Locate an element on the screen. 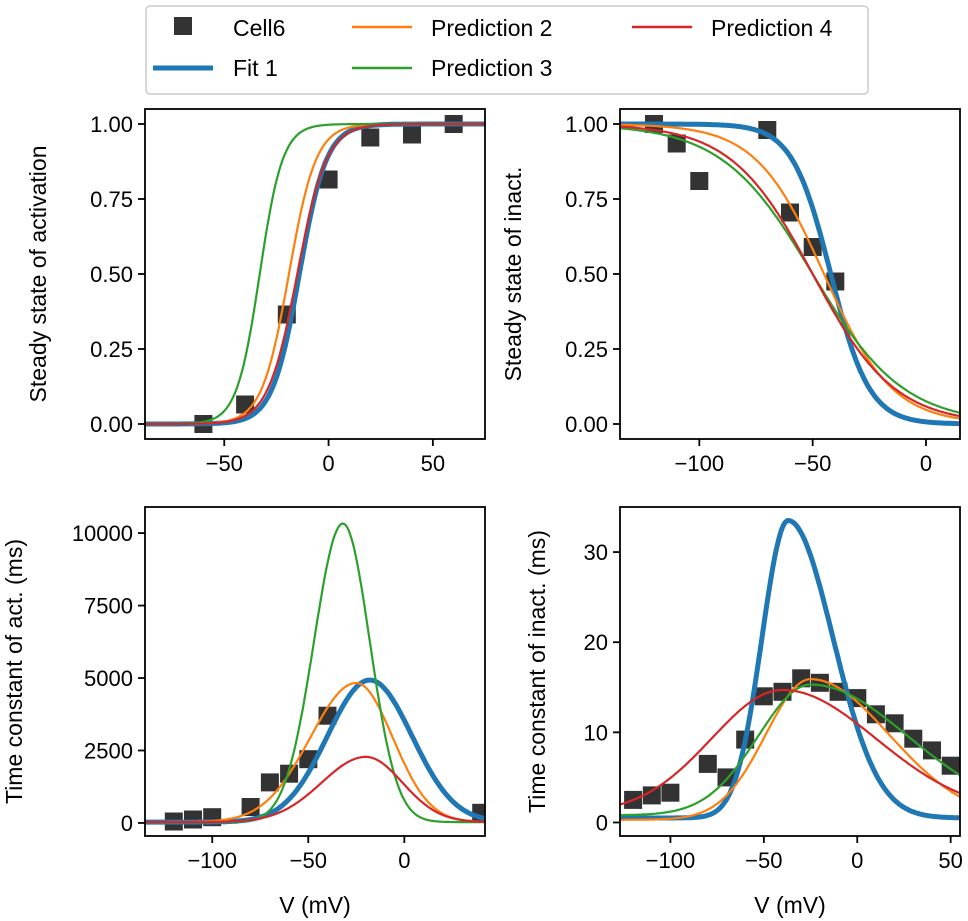  y-tick-label: 20 is located at coordinates (596, 642).